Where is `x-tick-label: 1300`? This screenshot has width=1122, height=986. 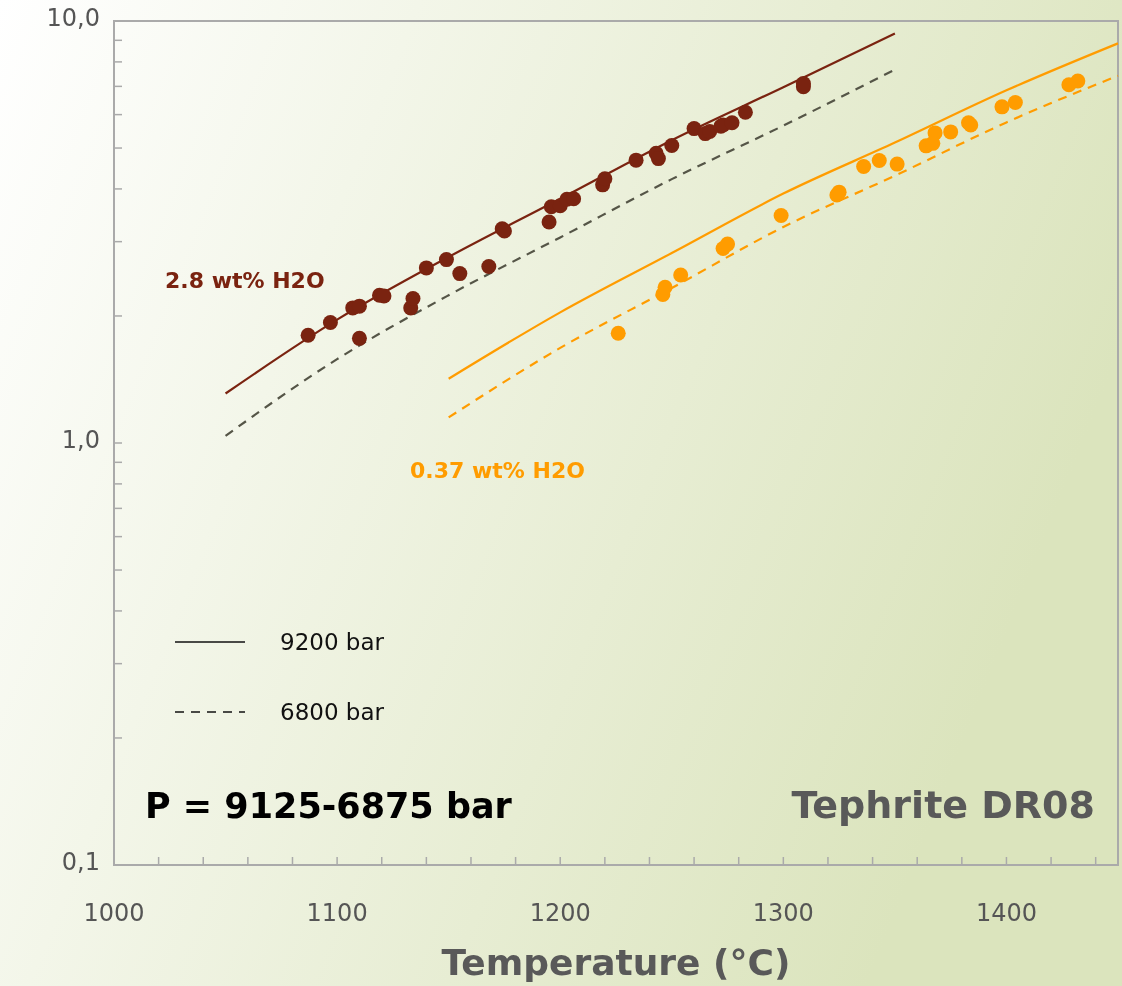
x-tick-label: 1300 is located at coordinates (783, 913).